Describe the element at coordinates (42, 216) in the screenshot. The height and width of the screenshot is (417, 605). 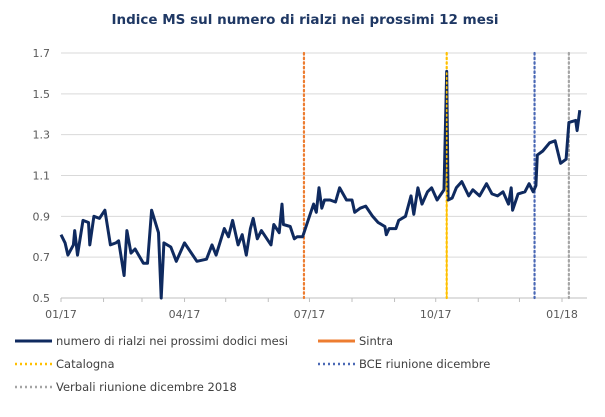
I see `y-tick-label: 0.9` at that location.